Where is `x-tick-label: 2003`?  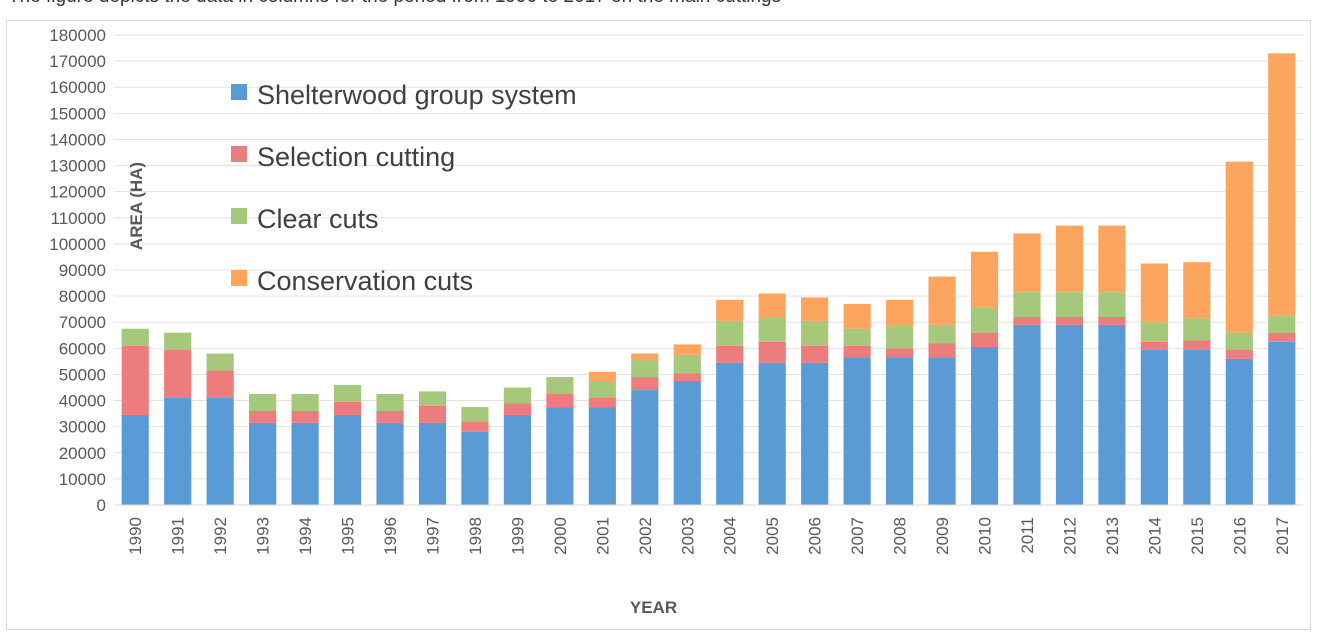 x-tick-label: 2003 is located at coordinates (687, 536).